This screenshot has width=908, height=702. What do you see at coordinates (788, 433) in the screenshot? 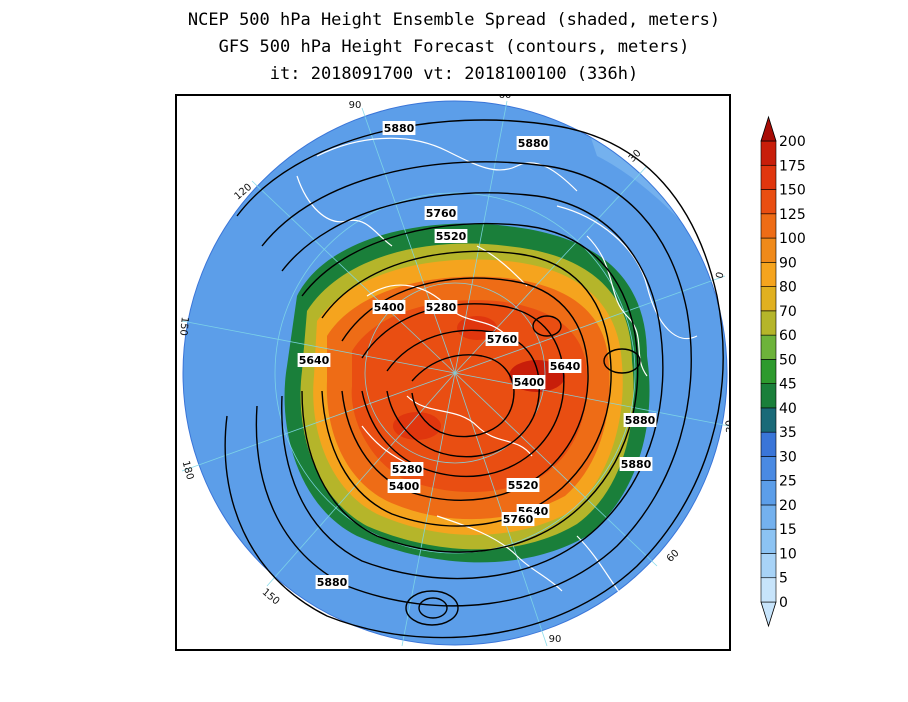
I see `colorbar-label: 35` at bounding box center [788, 433].